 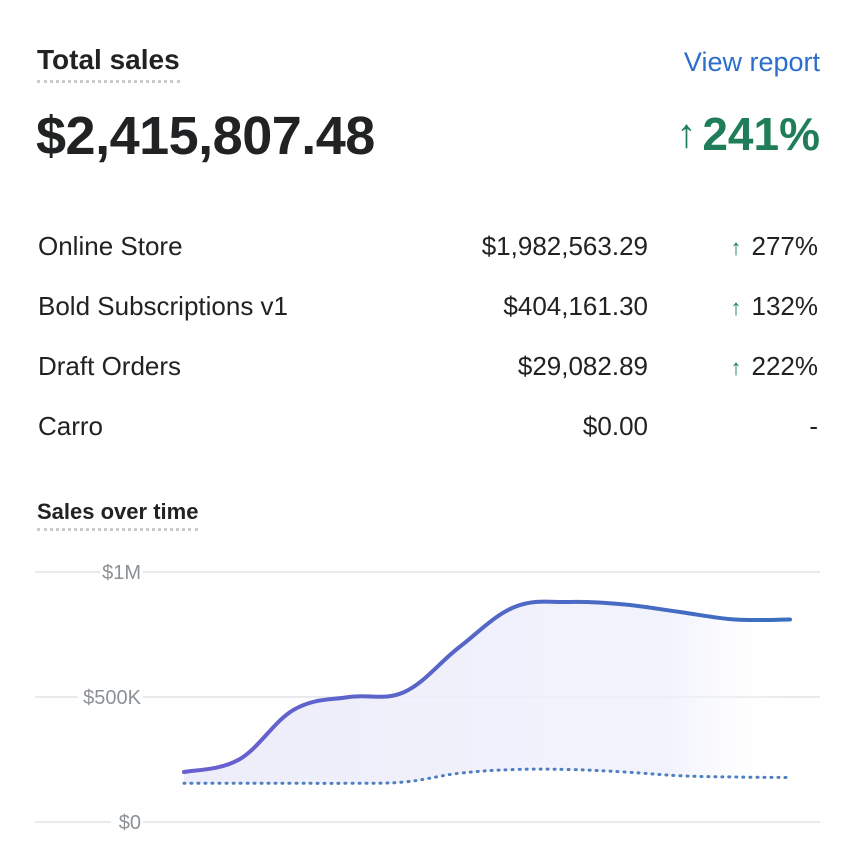 I want to click on channel-row: Draft Orders $29,082.89 ↑ 222%, so click(x=428, y=376).